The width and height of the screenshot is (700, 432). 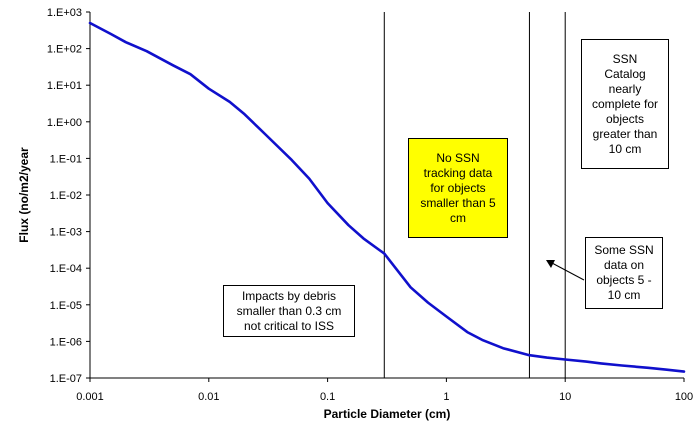 What do you see at coordinates (684, 397) in the screenshot?
I see `x-tick-label: 100` at bounding box center [684, 397].